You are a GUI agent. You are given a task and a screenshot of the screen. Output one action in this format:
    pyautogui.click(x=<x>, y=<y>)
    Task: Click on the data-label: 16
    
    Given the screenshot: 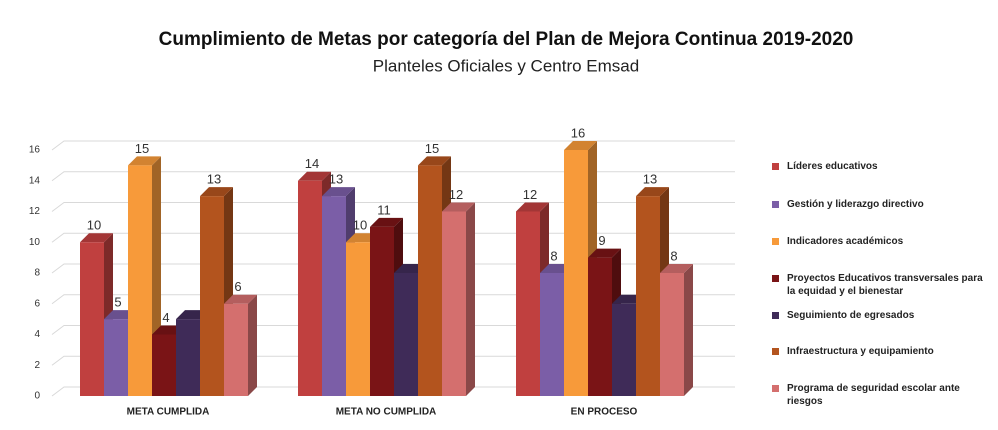 What is the action you would take?
    pyautogui.click(x=578, y=132)
    